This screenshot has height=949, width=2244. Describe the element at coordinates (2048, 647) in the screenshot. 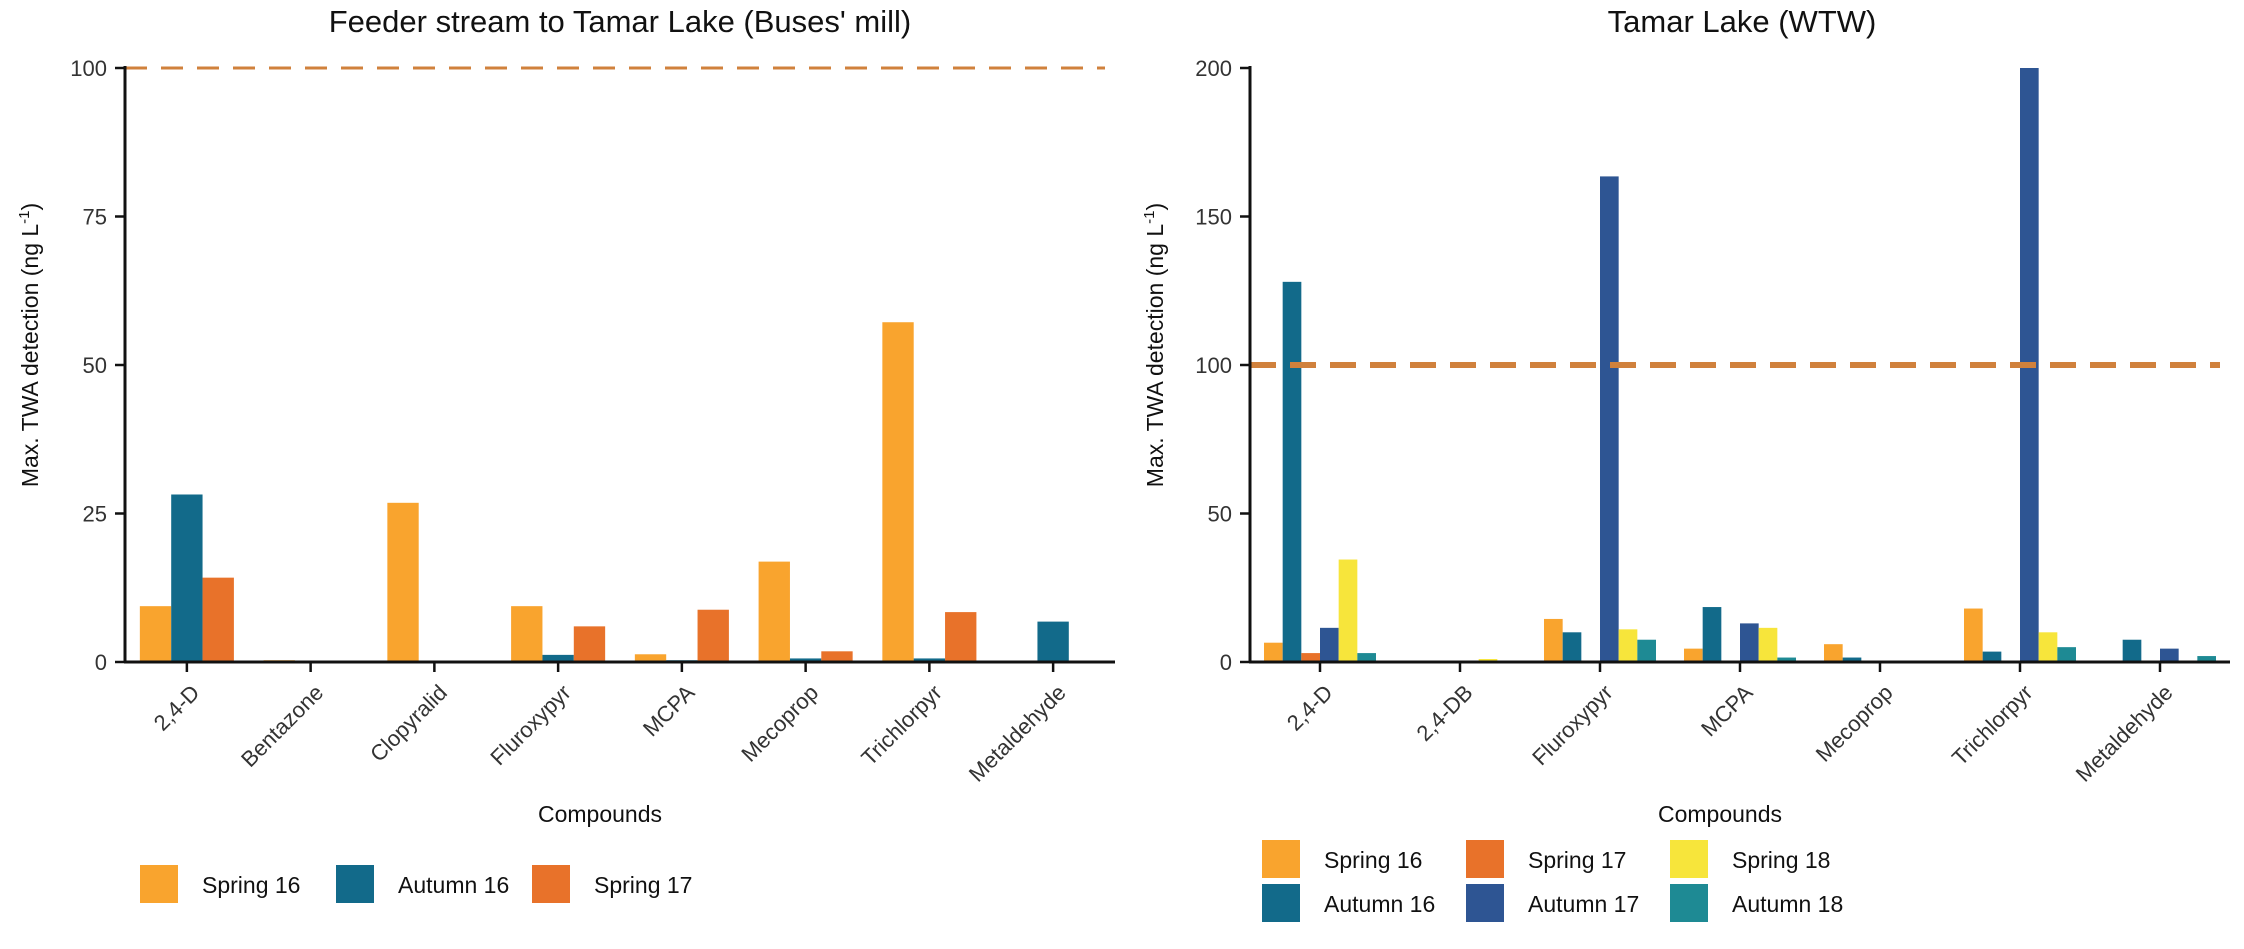

I see `bar-spring-18-trichlorpyr` at that location.